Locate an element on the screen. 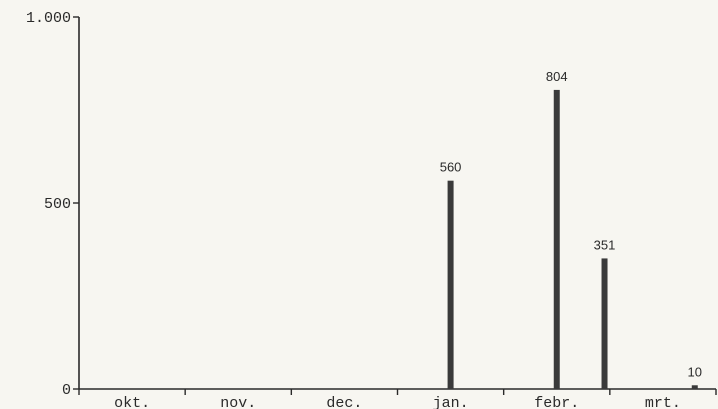 The image size is (718, 409). data-label: 351 is located at coordinates (605, 244).